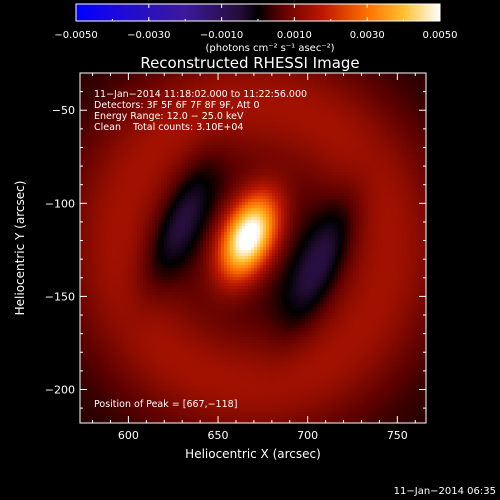 The image size is (500, 500). What do you see at coordinates (367, 35) in the screenshot?
I see `colorbar-tick-label: 0.0030` at bounding box center [367, 35].